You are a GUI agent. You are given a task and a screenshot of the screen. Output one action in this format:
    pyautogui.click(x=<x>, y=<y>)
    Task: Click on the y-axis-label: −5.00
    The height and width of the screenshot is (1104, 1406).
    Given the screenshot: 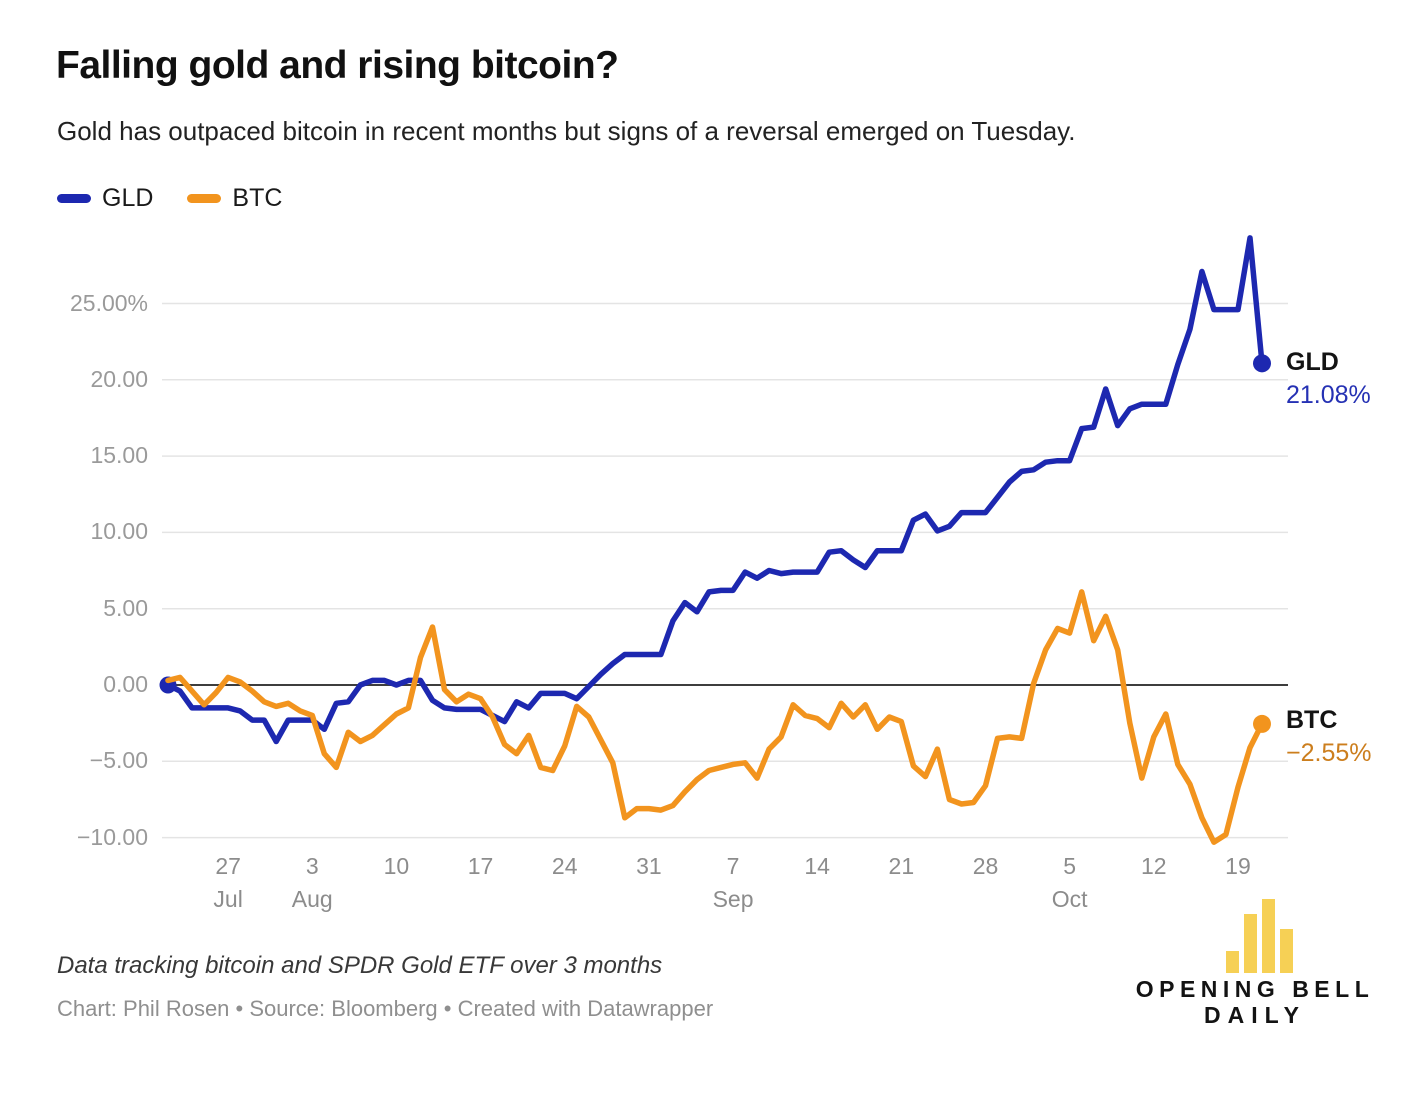 What is the action you would take?
    pyautogui.click(x=118, y=760)
    